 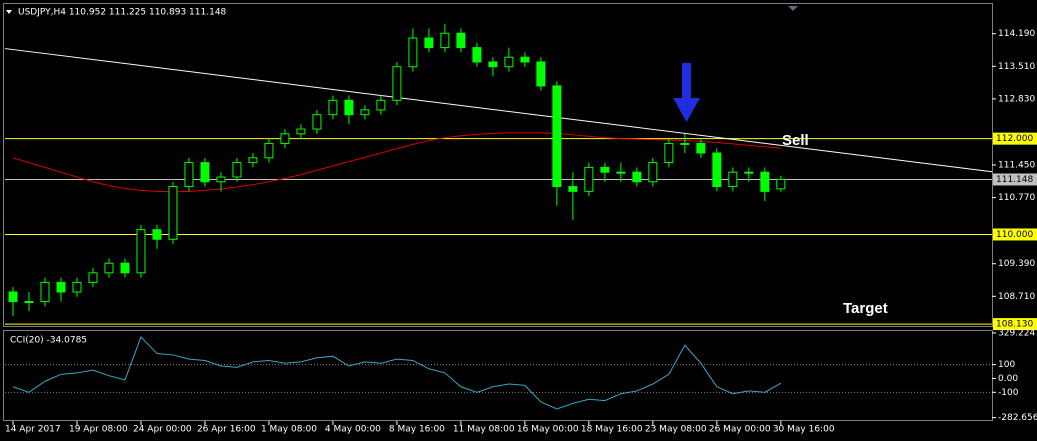 I want to click on level-label: 108.130, so click(x=1014, y=325).